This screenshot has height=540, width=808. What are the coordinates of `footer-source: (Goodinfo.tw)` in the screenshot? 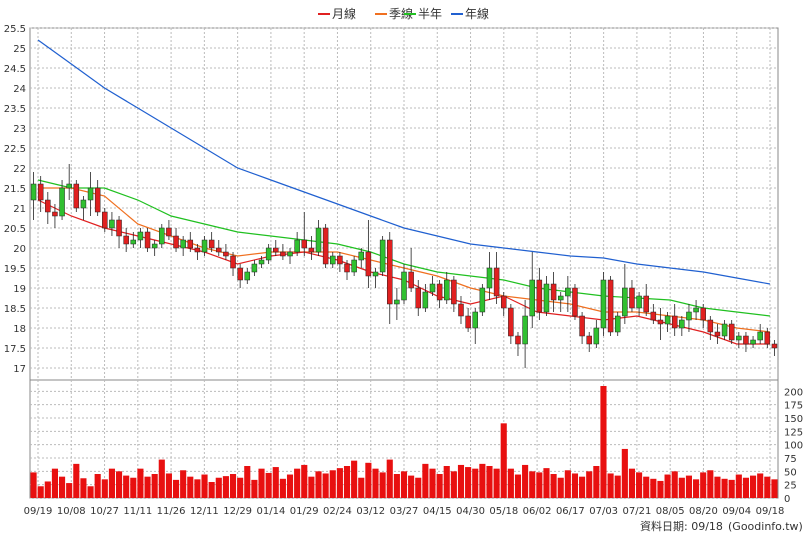 It's located at (765, 526).